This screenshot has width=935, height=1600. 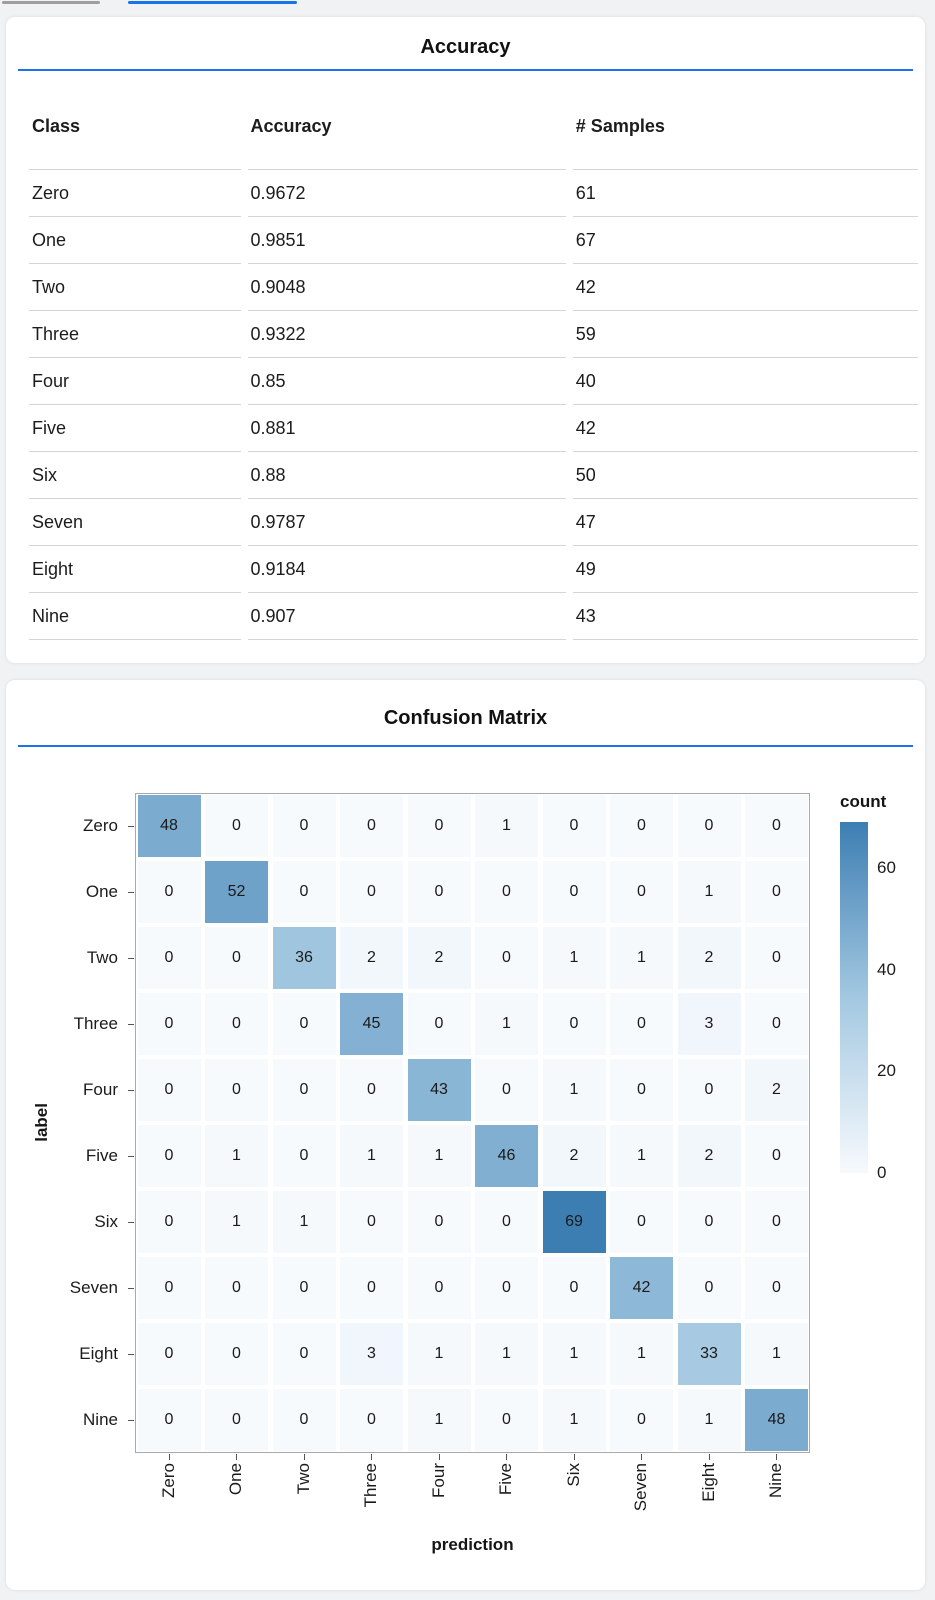 What do you see at coordinates (102, 957) in the screenshot?
I see `y-tick-label: Two` at bounding box center [102, 957].